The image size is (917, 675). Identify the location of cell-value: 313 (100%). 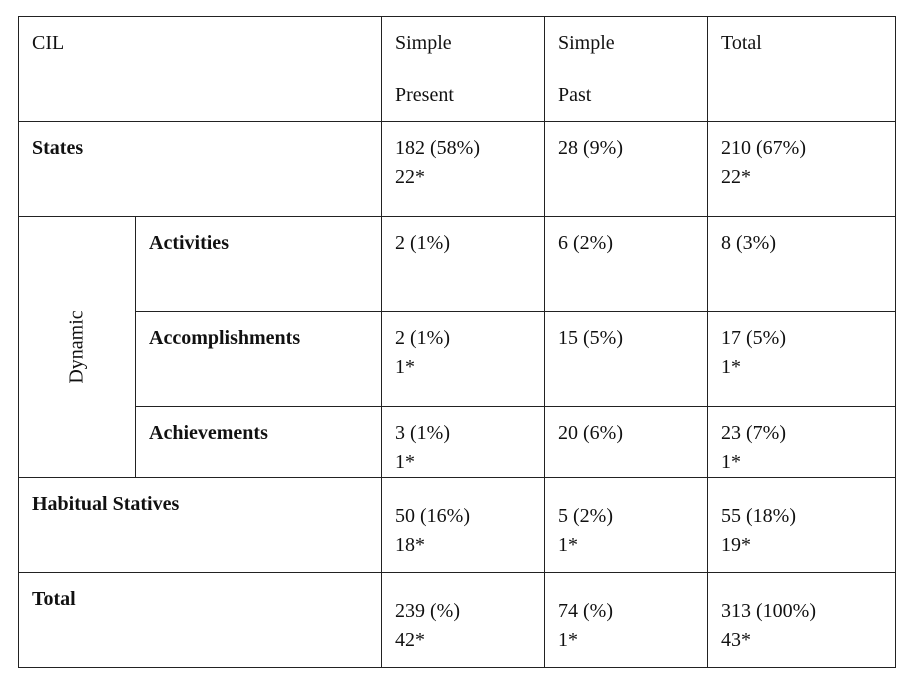
(768, 611).